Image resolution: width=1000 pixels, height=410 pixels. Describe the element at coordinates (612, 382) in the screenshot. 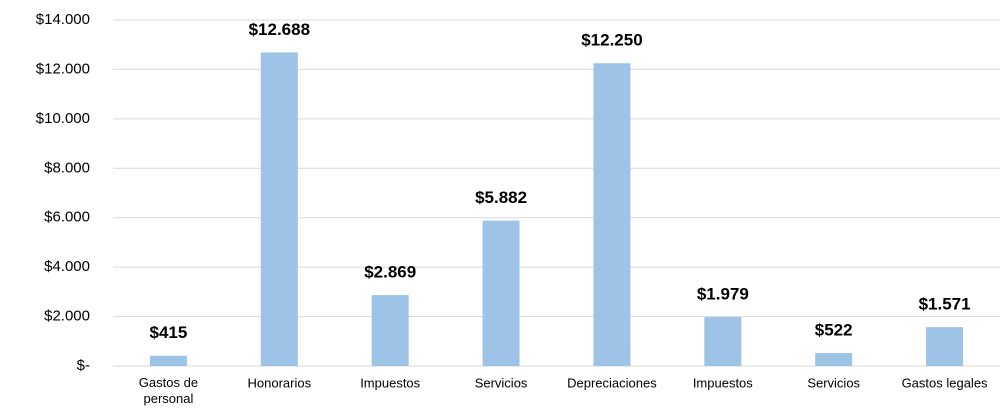

I see `x-tick-label: Depreciaciones` at that location.